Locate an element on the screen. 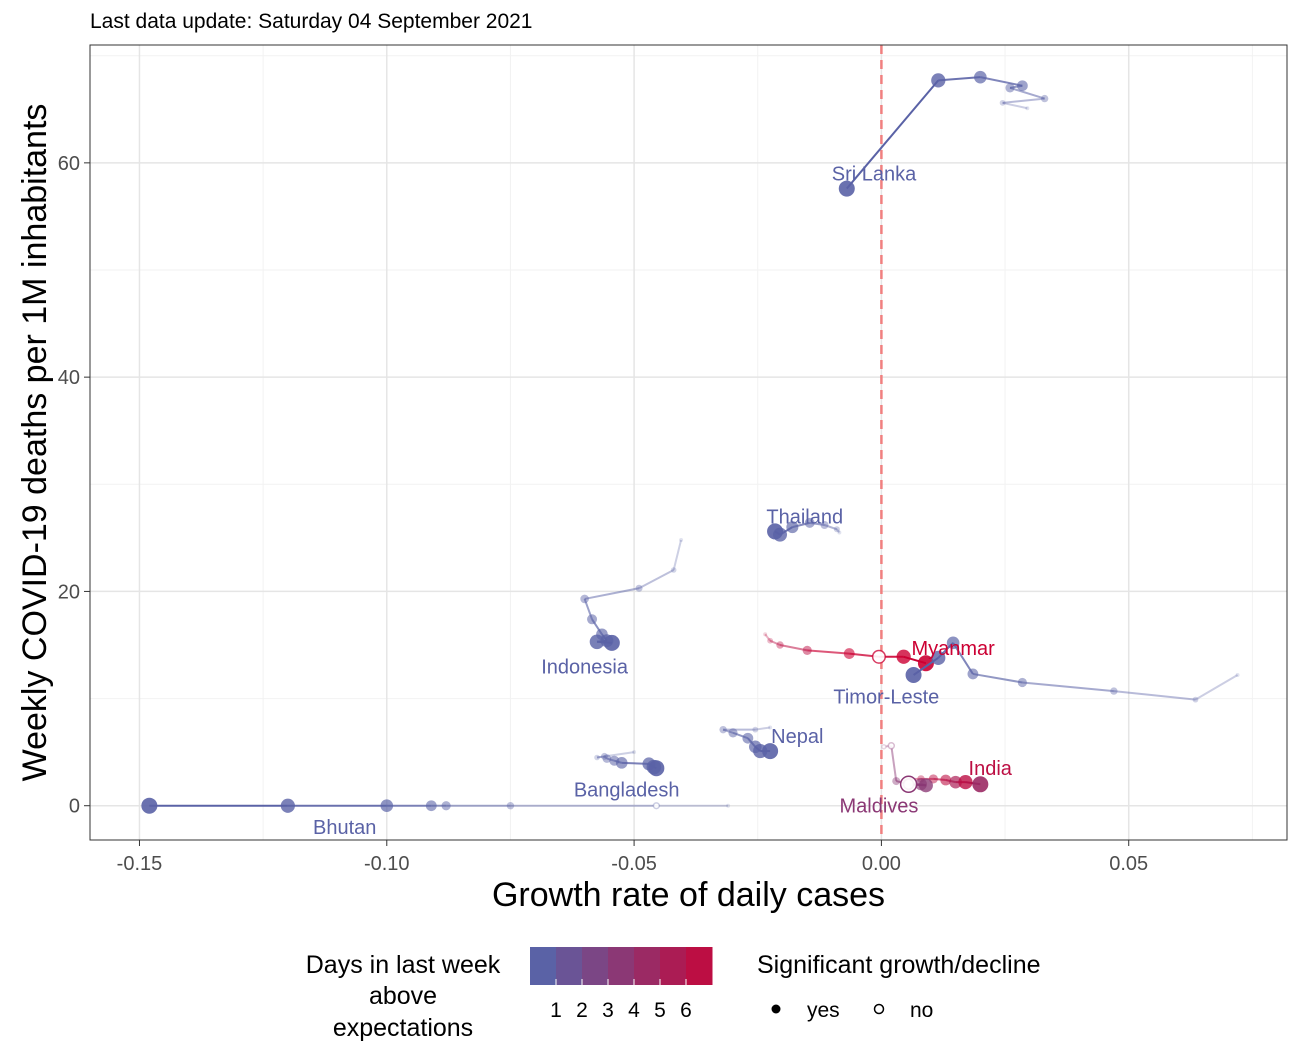 The width and height of the screenshot is (1299, 1062). x-axis-title: Growth rate of daily cases is located at coordinates (688, 895).